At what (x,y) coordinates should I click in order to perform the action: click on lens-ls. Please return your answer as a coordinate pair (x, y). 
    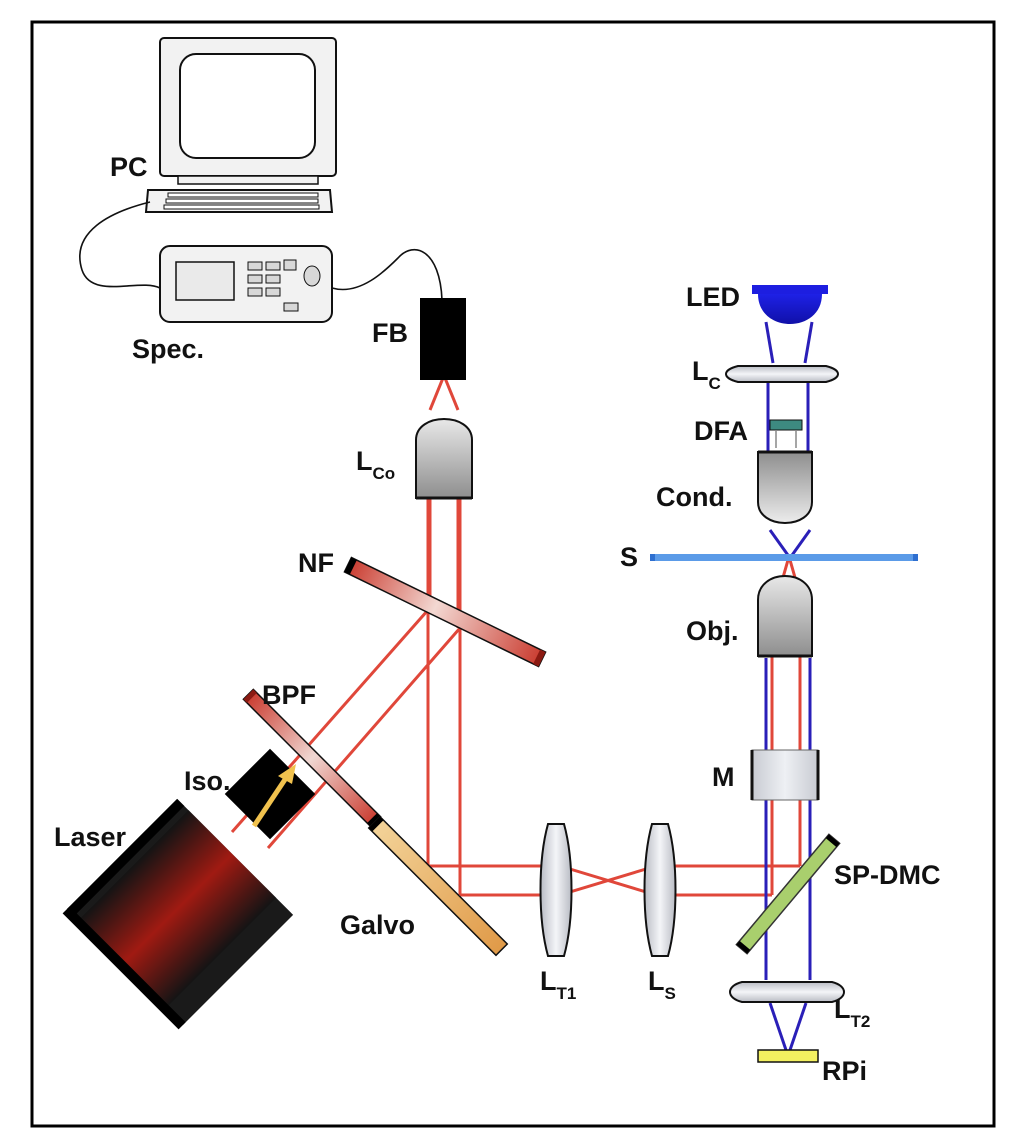
    Looking at the image, I should click on (660, 890).